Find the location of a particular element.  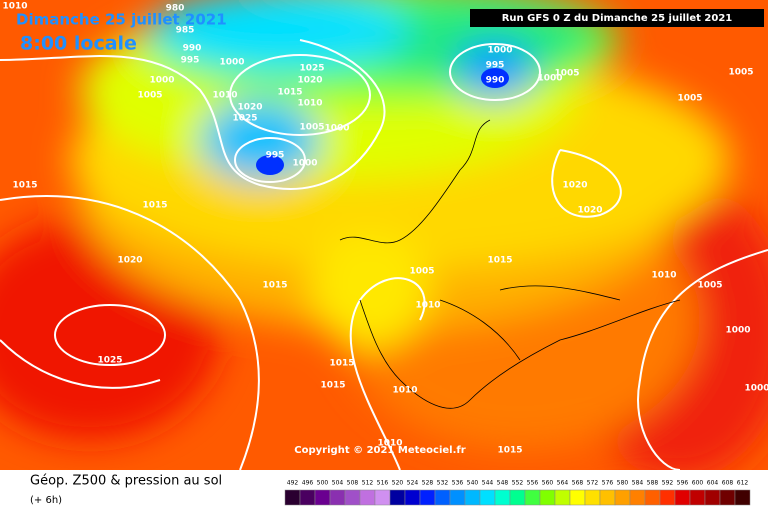

scale-label: 540 is located at coordinates (473, 483).